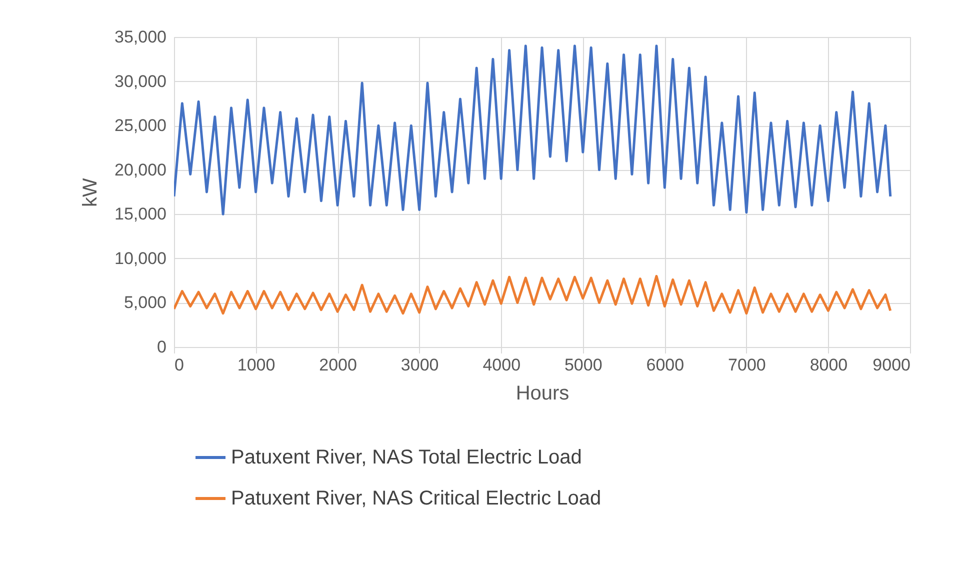 The image size is (958, 580). What do you see at coordinates (140, 81) in the screenshot?
I see `y-tick-label: 30,000` at bounding box center [140, 81].